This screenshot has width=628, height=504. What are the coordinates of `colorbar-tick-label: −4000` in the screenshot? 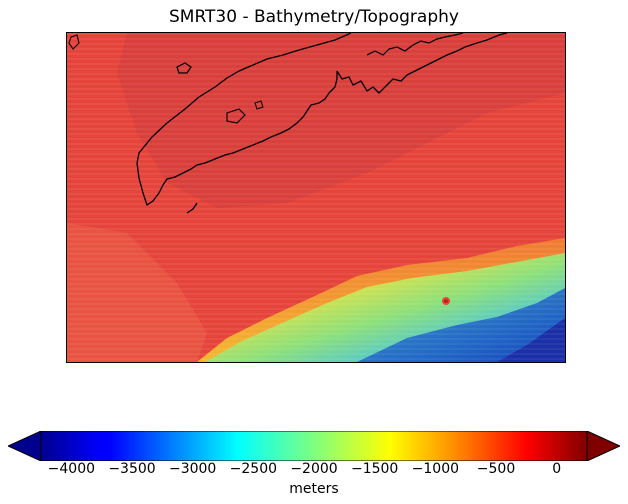 It's located at (71, 469).